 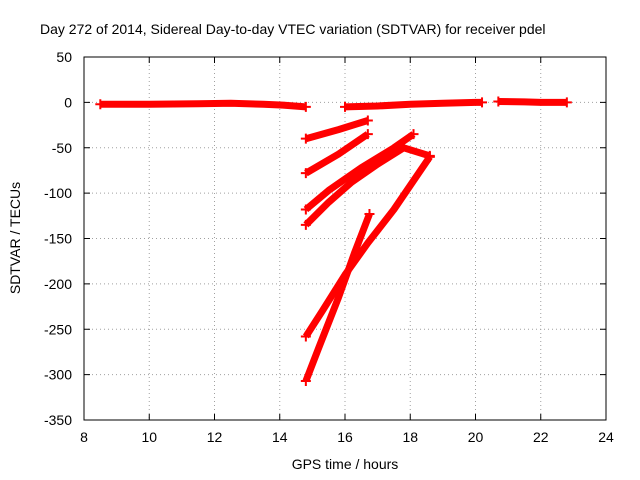 What do you see at coordinates (58, 239) in the screenshot?
I see `y-tick-label: -150` at bounding box center [58, 239].